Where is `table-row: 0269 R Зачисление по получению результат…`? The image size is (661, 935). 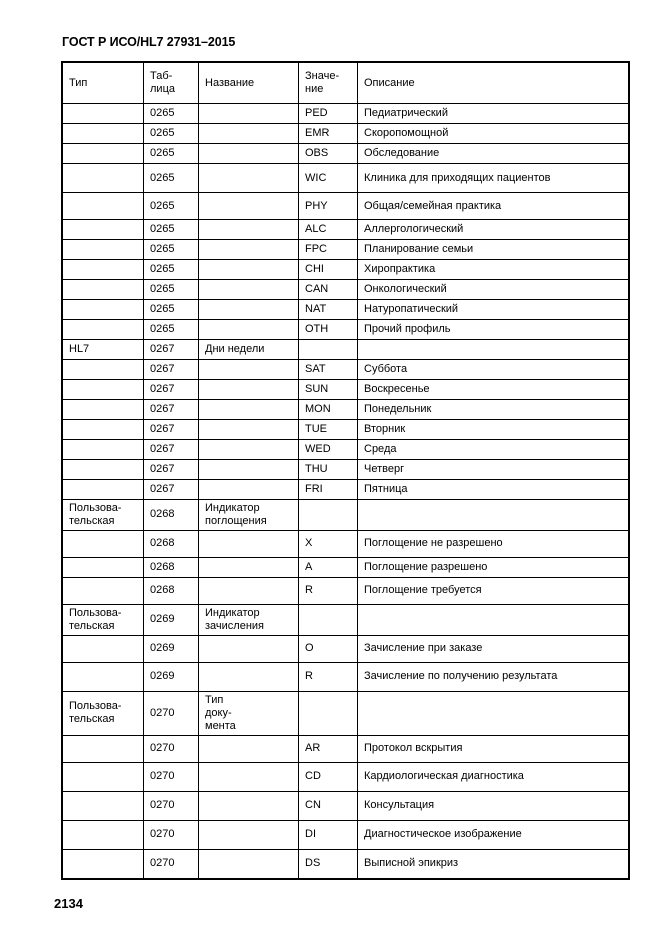 table-row: 0269 R Зачисление по получению результат… is located at coordinates (345, 676).